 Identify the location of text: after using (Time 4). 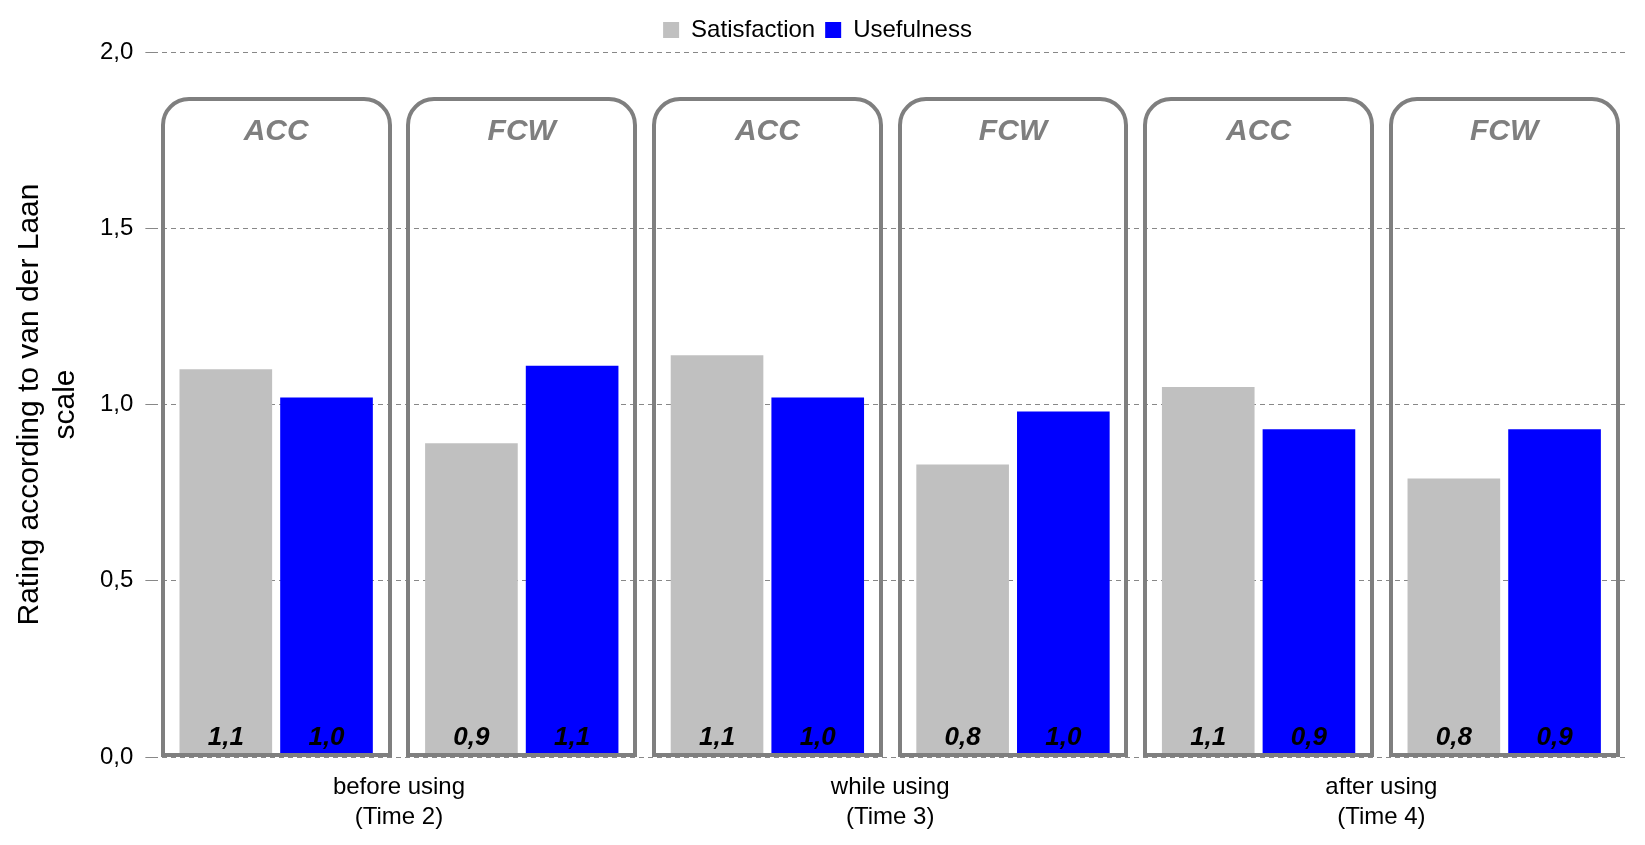
(1381, 800).